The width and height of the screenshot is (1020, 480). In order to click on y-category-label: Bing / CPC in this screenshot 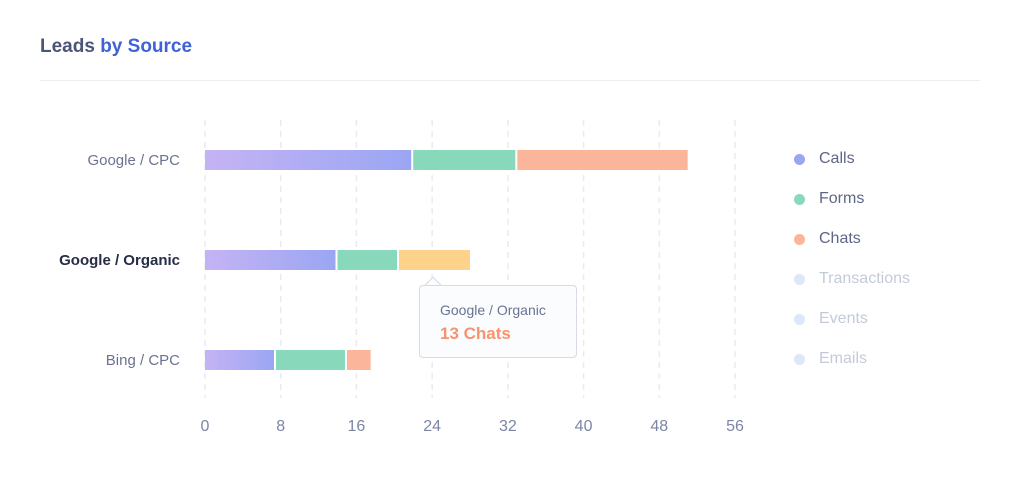, I will do `click(143, 360)`.